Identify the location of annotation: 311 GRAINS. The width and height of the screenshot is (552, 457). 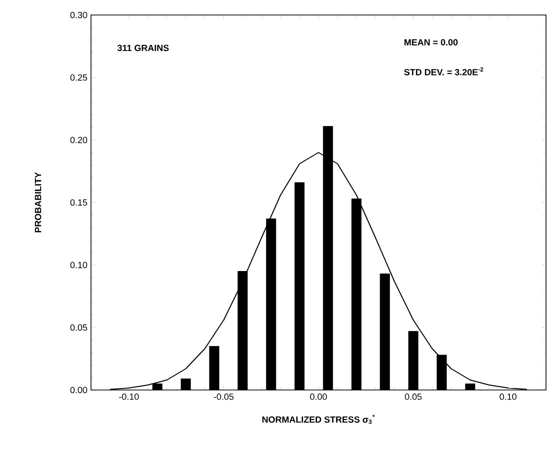
(143, 48).